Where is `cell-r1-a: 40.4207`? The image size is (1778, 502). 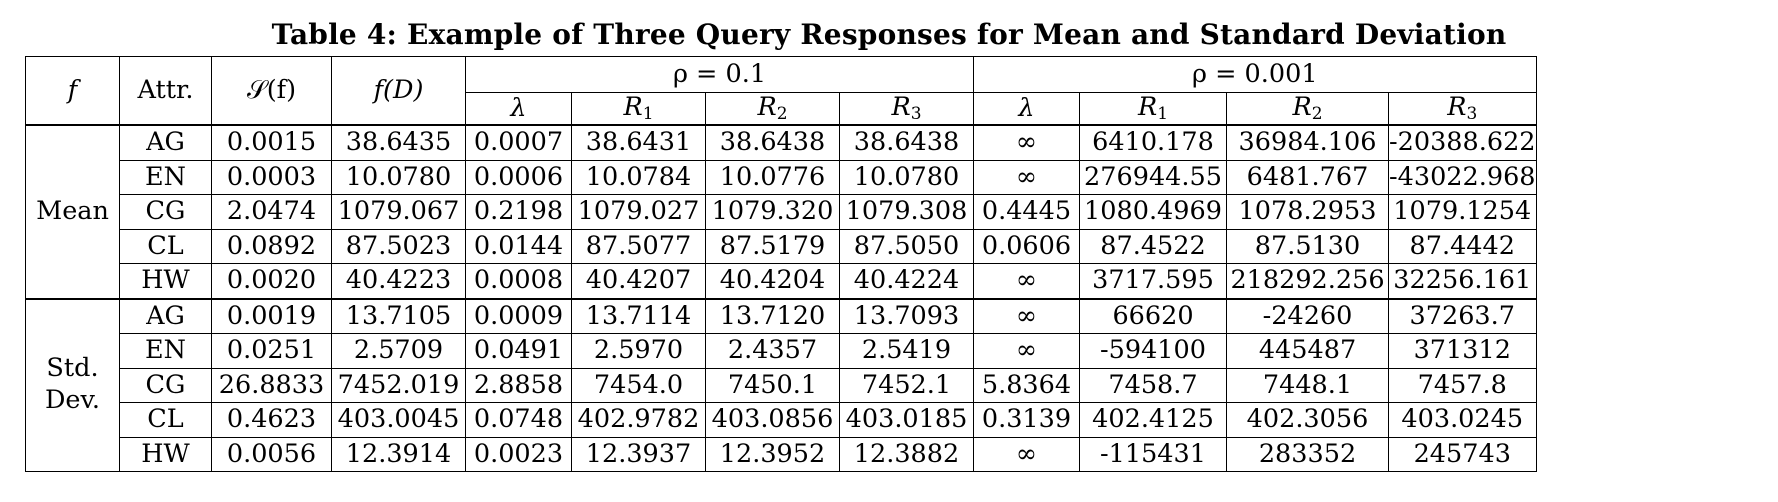
cell-r1-a: 40.4207 is located at coordinates (638, 281).